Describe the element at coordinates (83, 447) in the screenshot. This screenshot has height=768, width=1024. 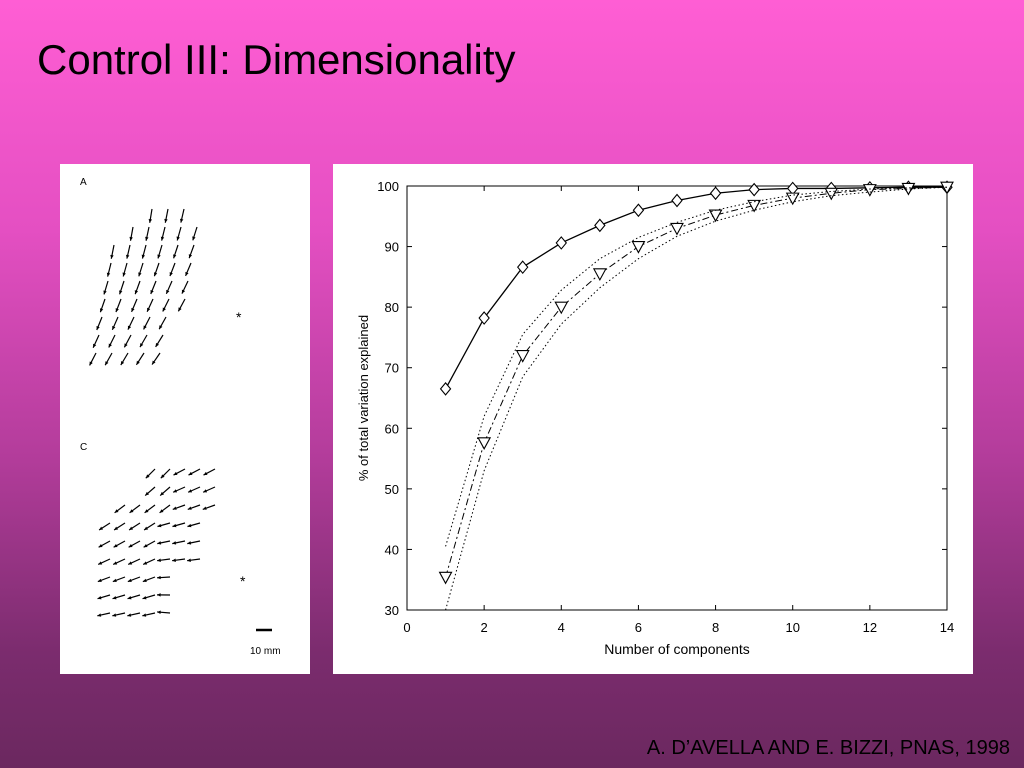
I see `panel-label-c: C` at that location.